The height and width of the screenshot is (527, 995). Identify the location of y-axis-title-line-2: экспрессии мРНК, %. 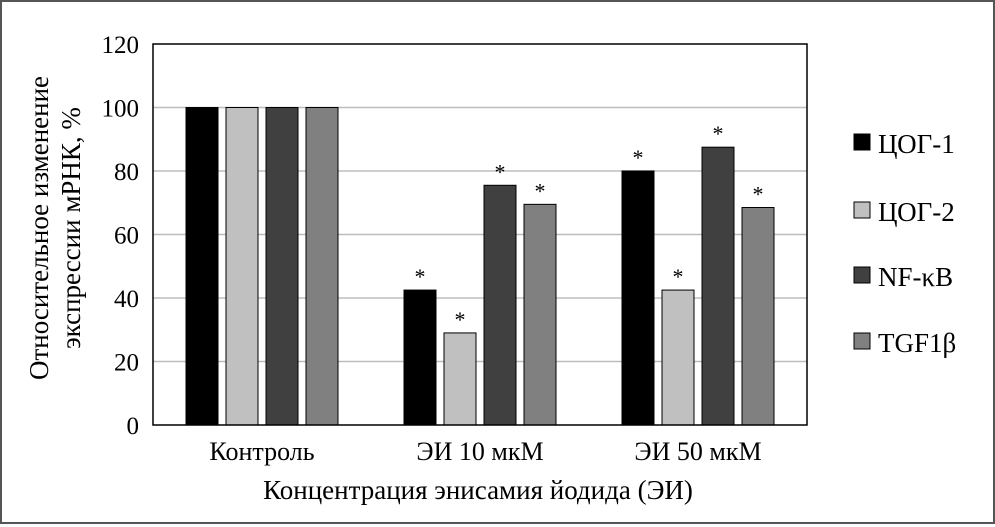
(71, 228).